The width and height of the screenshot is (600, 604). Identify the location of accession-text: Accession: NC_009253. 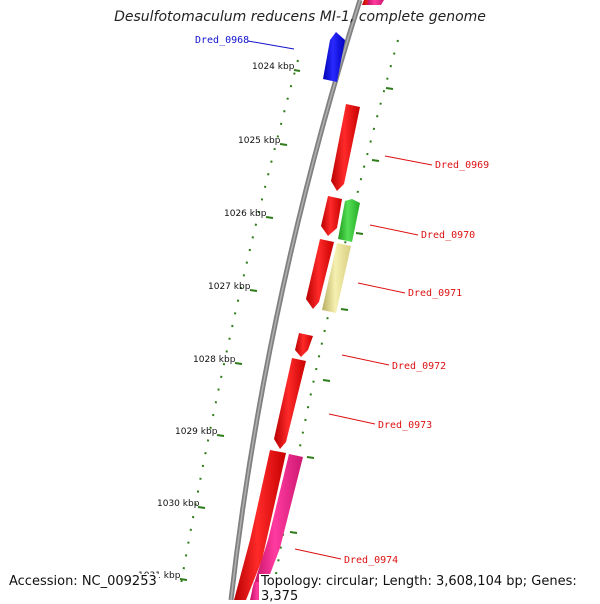
(83, 581).